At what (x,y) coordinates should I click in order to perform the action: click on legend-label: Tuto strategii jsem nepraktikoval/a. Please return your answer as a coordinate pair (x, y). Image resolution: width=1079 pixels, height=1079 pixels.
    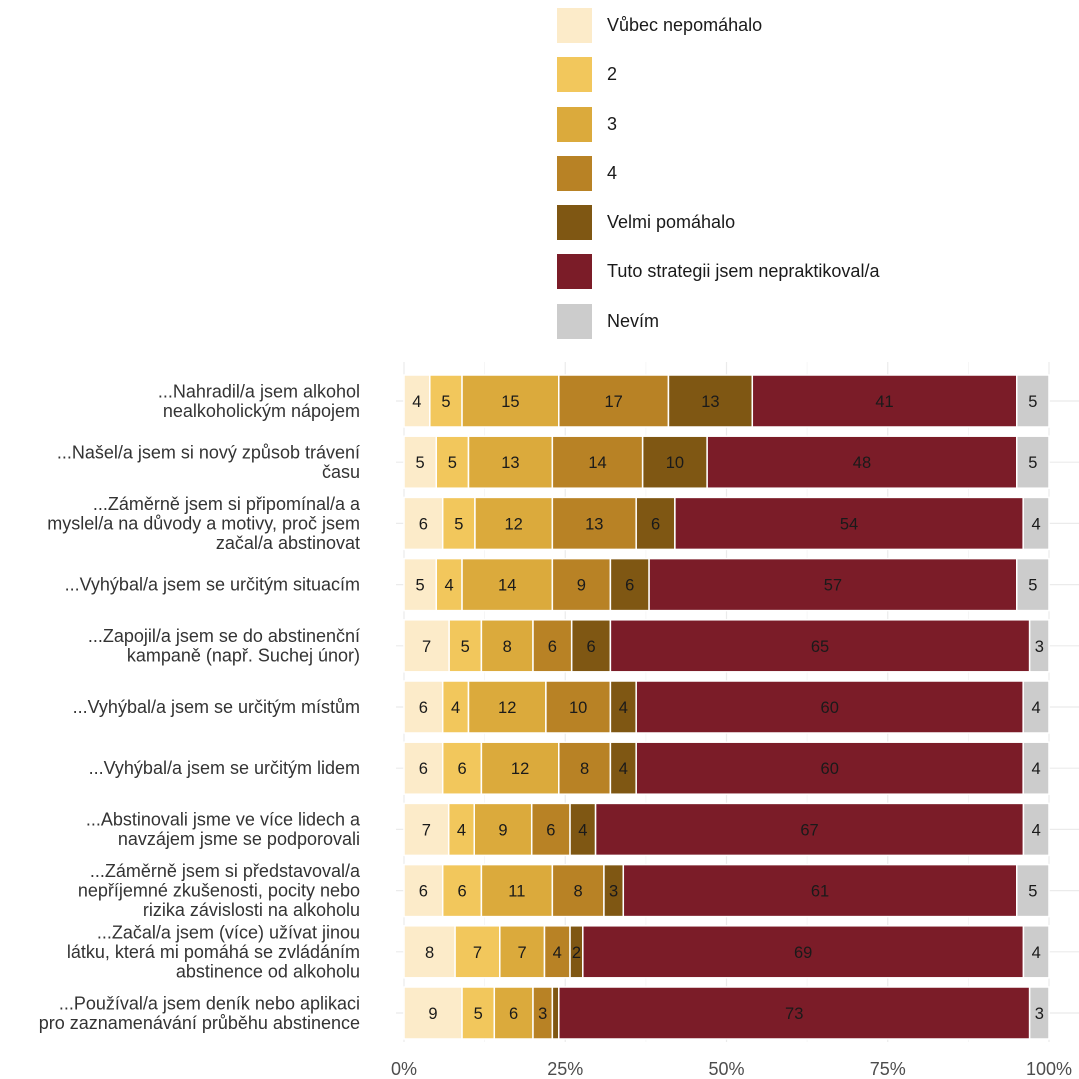
    Looking at the image, I should click on (743, 271).